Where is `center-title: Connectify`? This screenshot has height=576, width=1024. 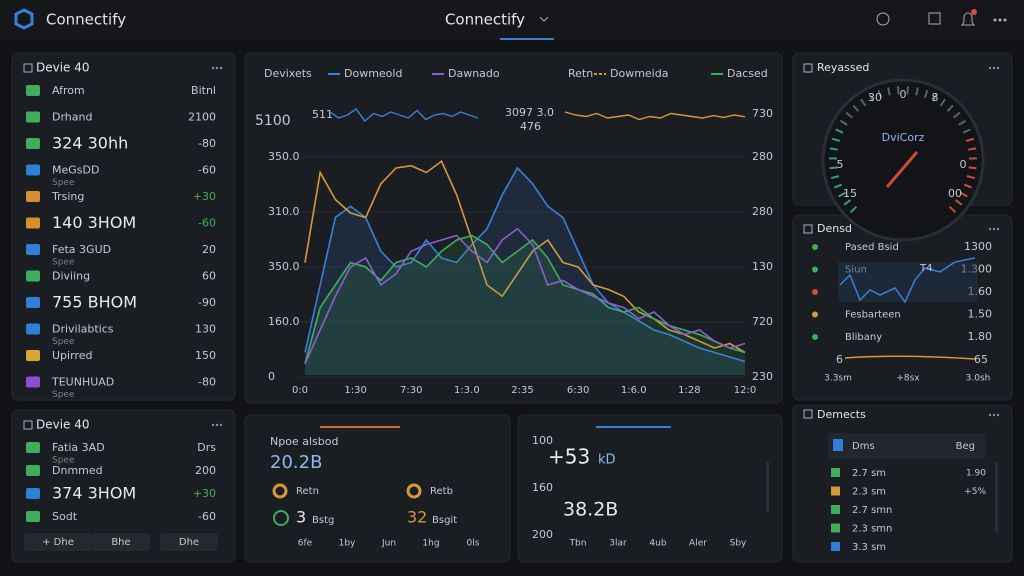 center-title: Connectify is located at coordinates (485, 20).